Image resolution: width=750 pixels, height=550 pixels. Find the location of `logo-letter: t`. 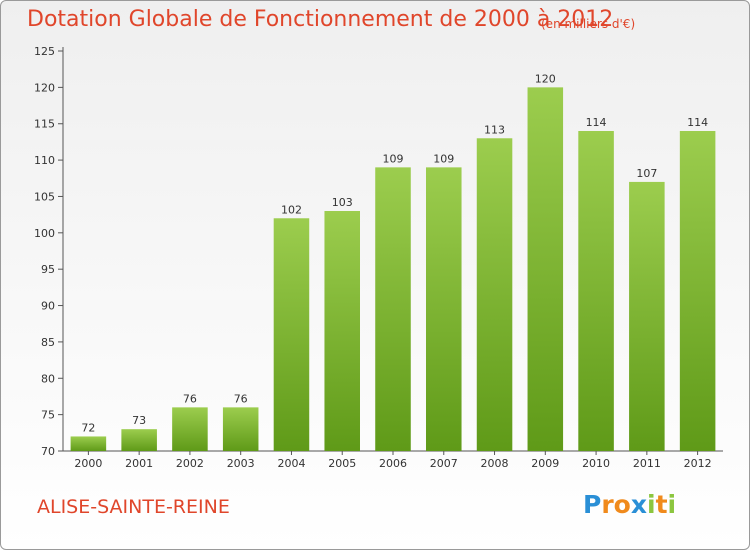

logo-letter: t is located at coordinates (661, 504).